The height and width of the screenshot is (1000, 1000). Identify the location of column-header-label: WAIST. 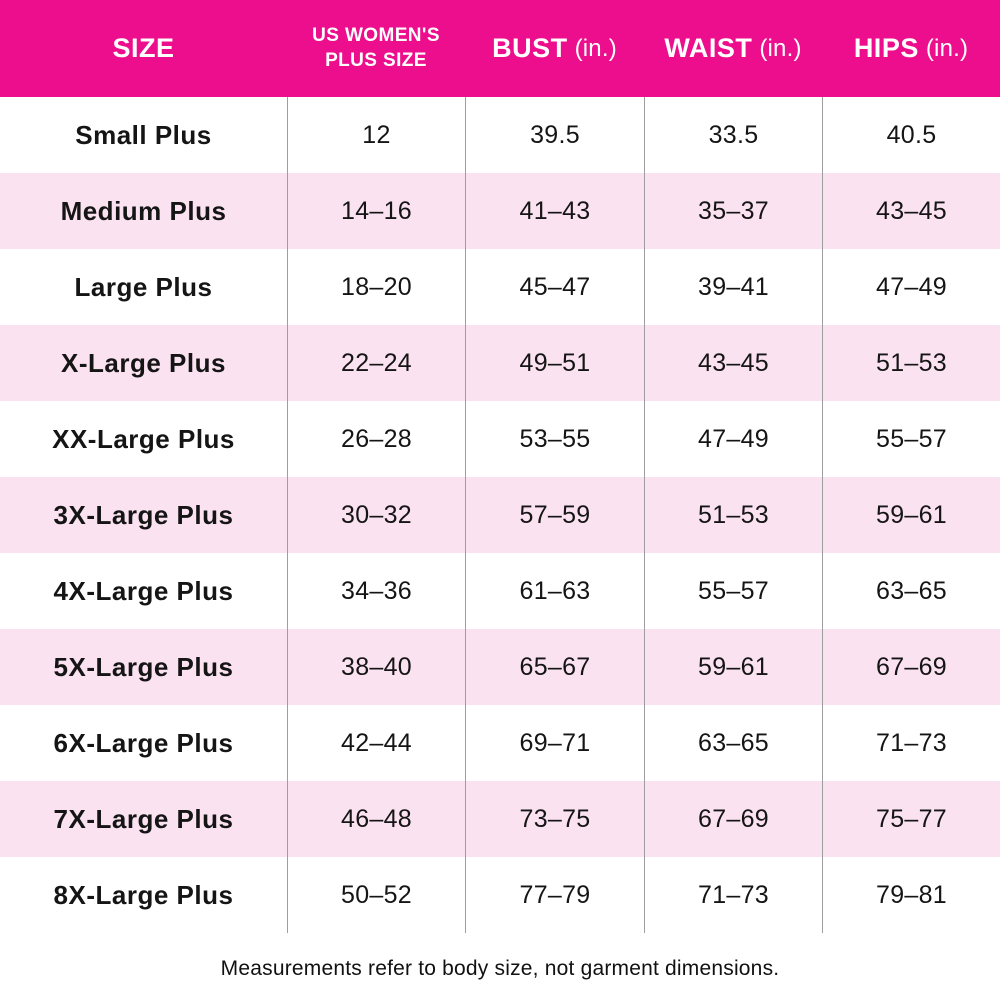
(708, 48).